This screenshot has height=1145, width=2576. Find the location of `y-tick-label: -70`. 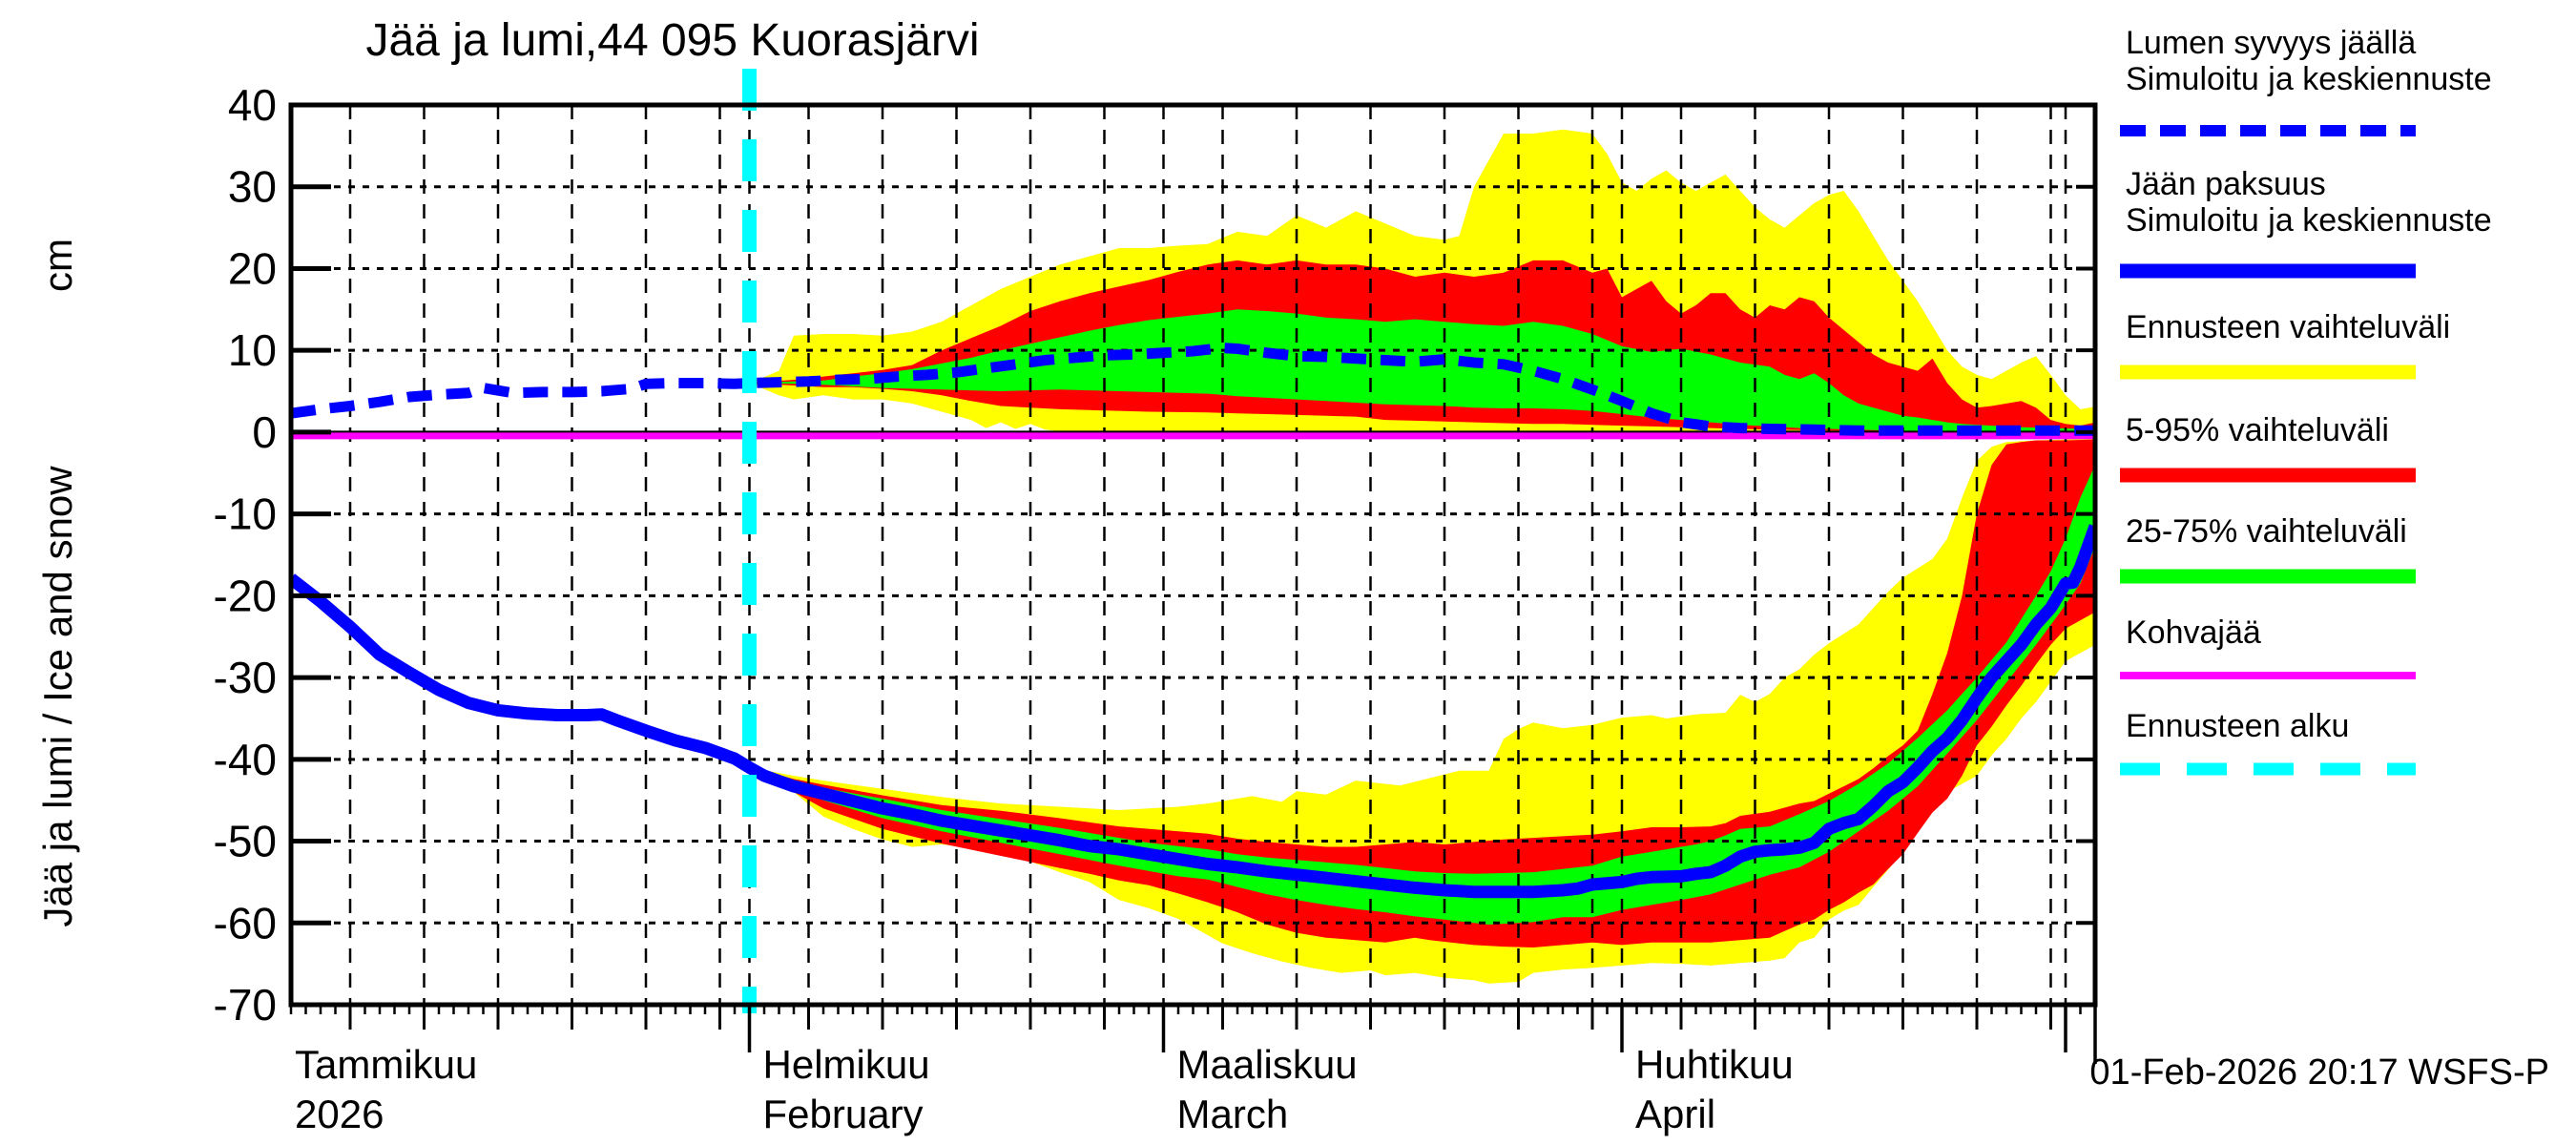

y-tick-label: -70 is located at coordinates (245, 1005).